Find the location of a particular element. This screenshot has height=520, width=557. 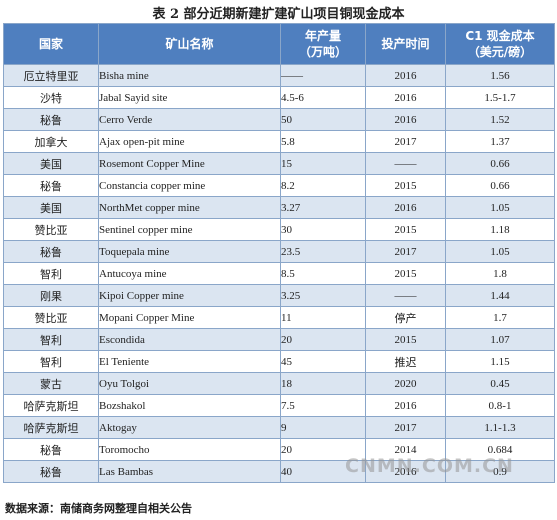

table-row: 智利 Antucoya mine 8.5 2015 1.8 is located at coordinates (279, 273).